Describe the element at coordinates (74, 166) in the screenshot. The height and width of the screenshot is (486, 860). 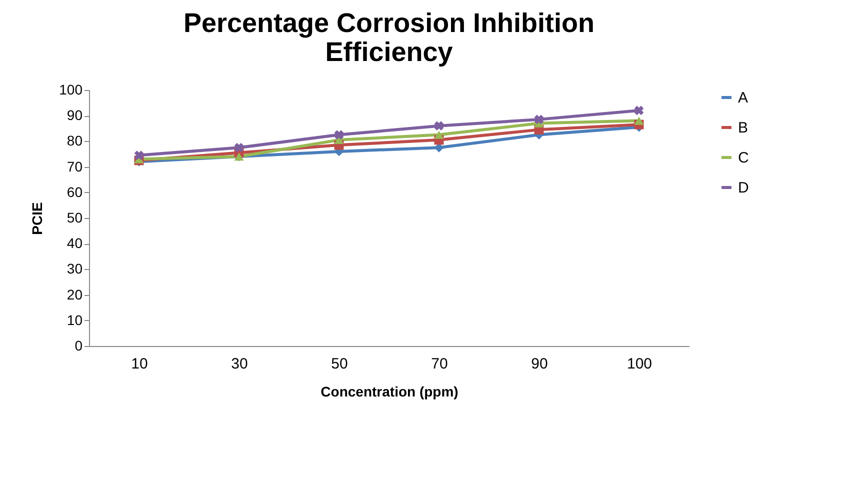
I see `y-tick-label: 70` at that location.